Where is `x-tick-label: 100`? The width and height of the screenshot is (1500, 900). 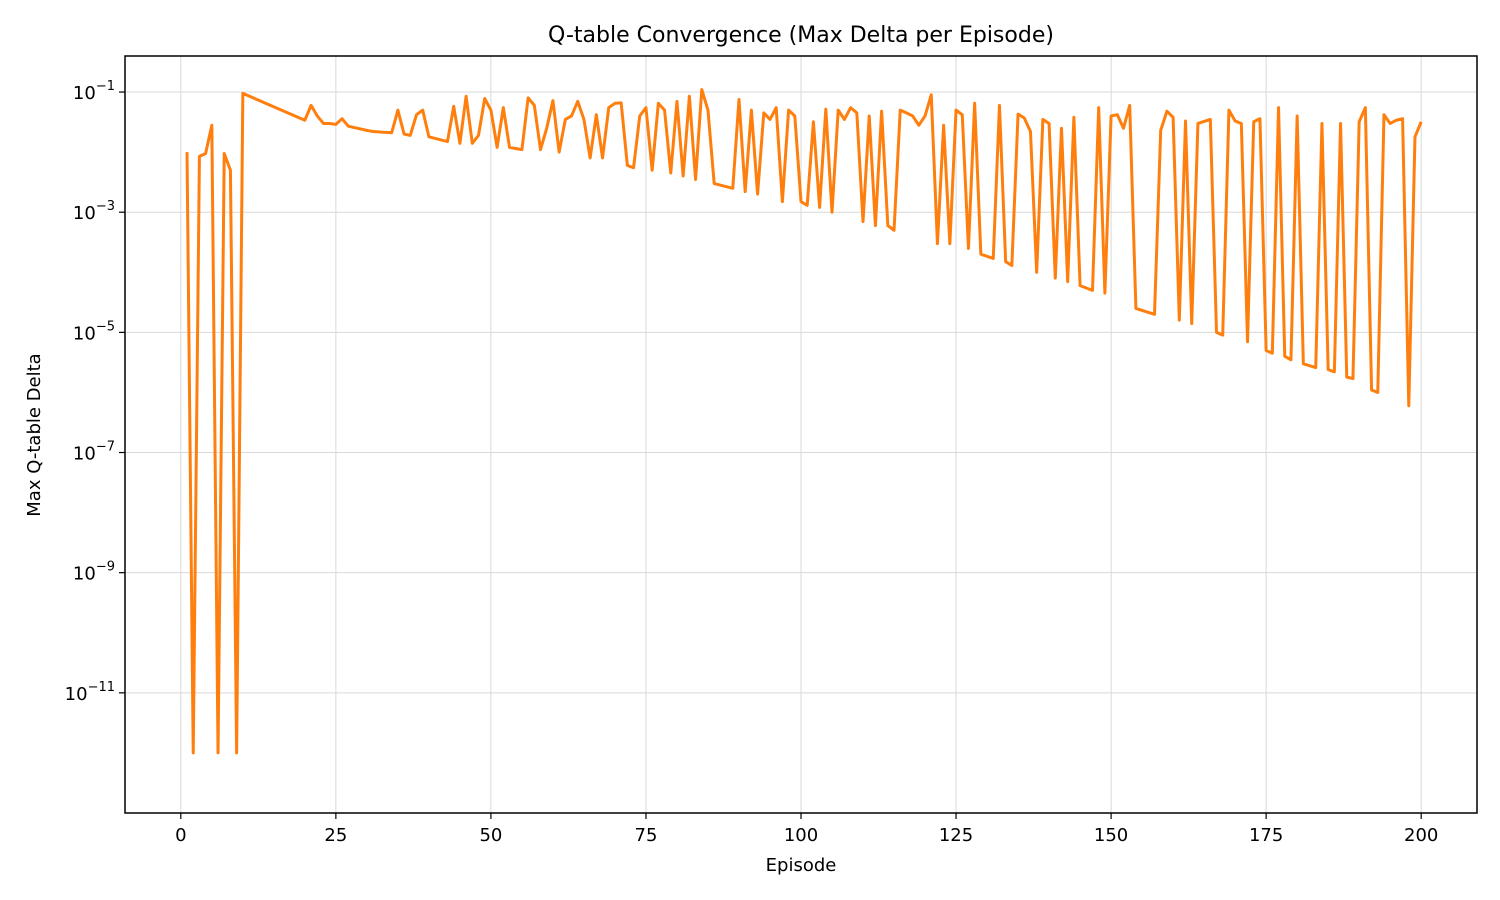 x-tick-label: 100 is located at coordinates (801, 835).